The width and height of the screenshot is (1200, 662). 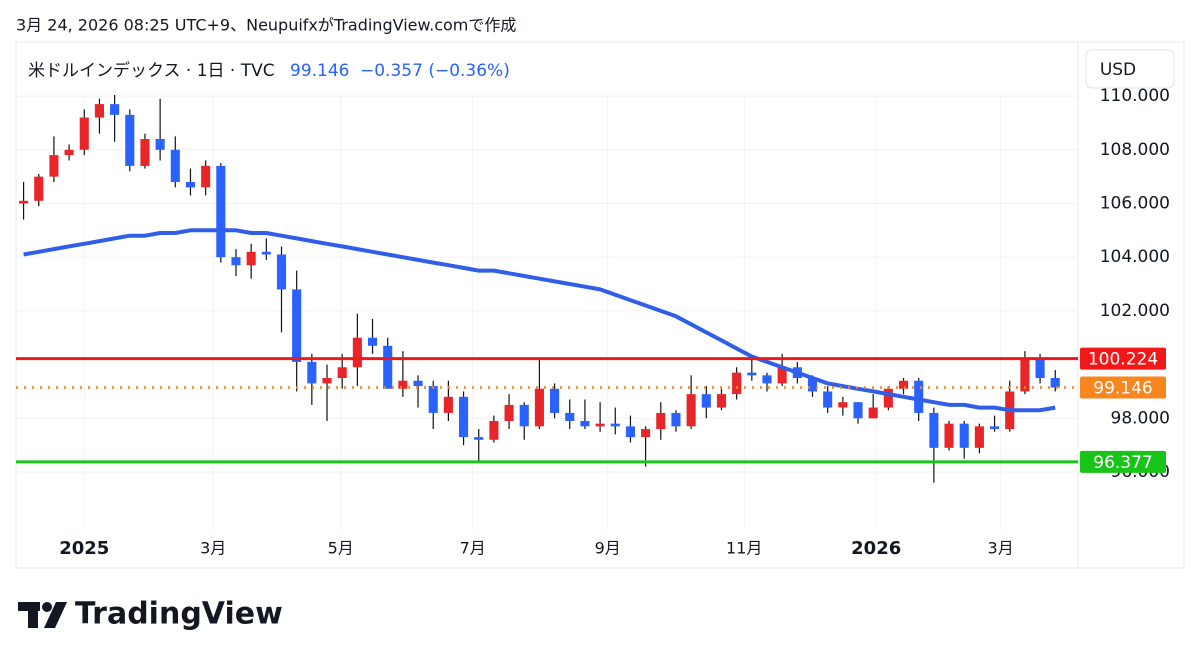 I want to click on x-tick-label: 5月, so click(x=341, y=548).